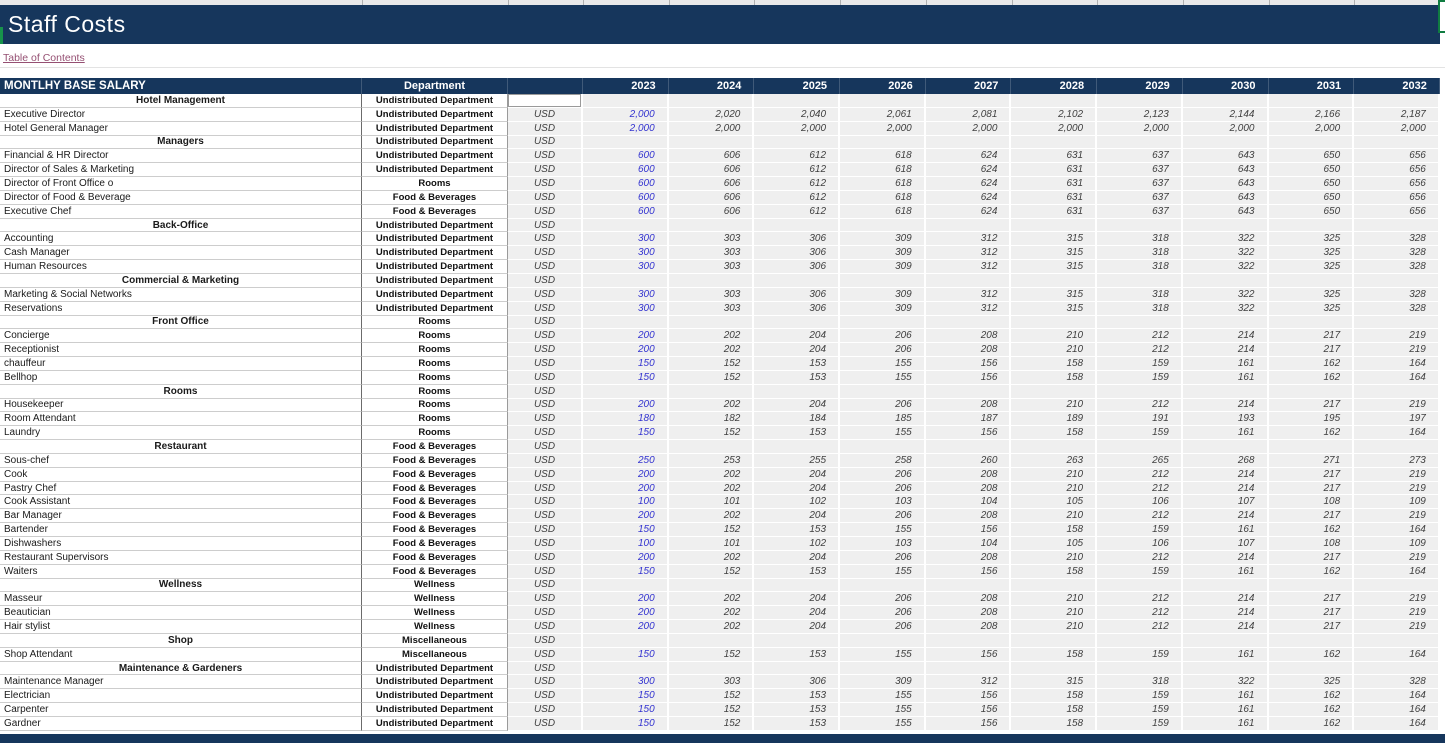 The height and width of the screenshot is (743, 1445). Describe the element at coordinates (181, 336) in the screenshot. I see `row-label-cell: Concierge` at that location.